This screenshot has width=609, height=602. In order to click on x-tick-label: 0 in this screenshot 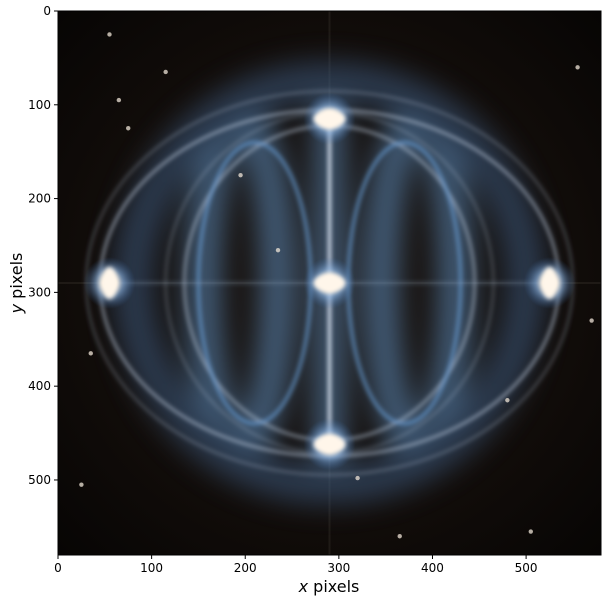, I will do `click(58, 568)`.